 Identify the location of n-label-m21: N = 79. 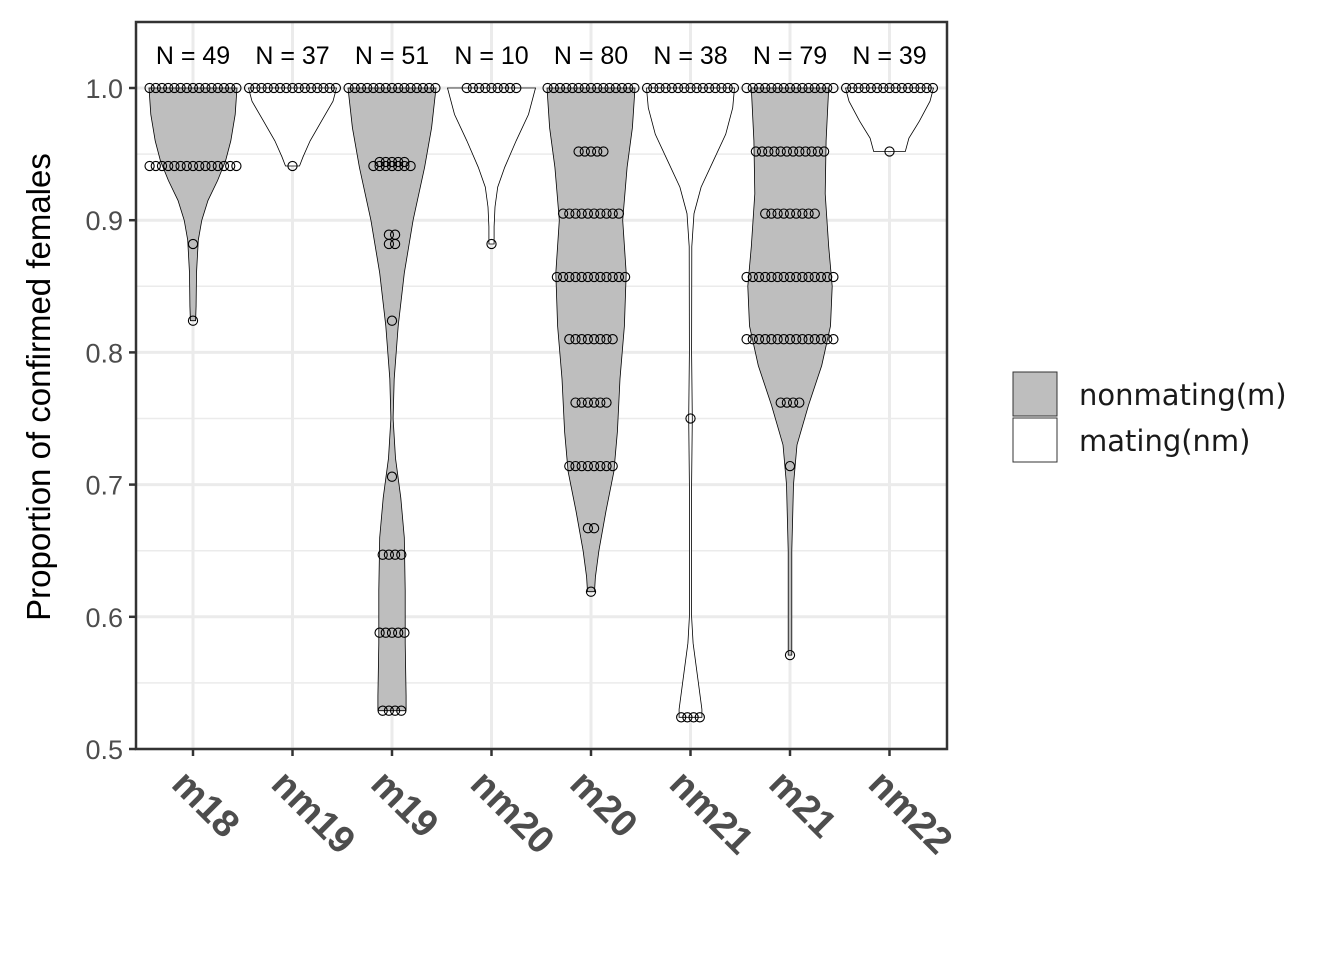
(790, 56).